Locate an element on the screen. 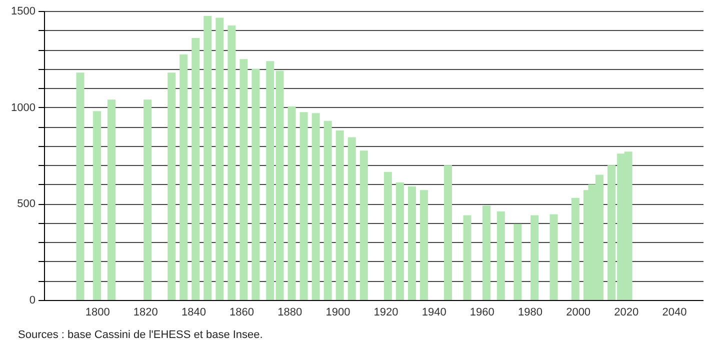  x-tick-label: 2040 is located at coordinates (674, 312).